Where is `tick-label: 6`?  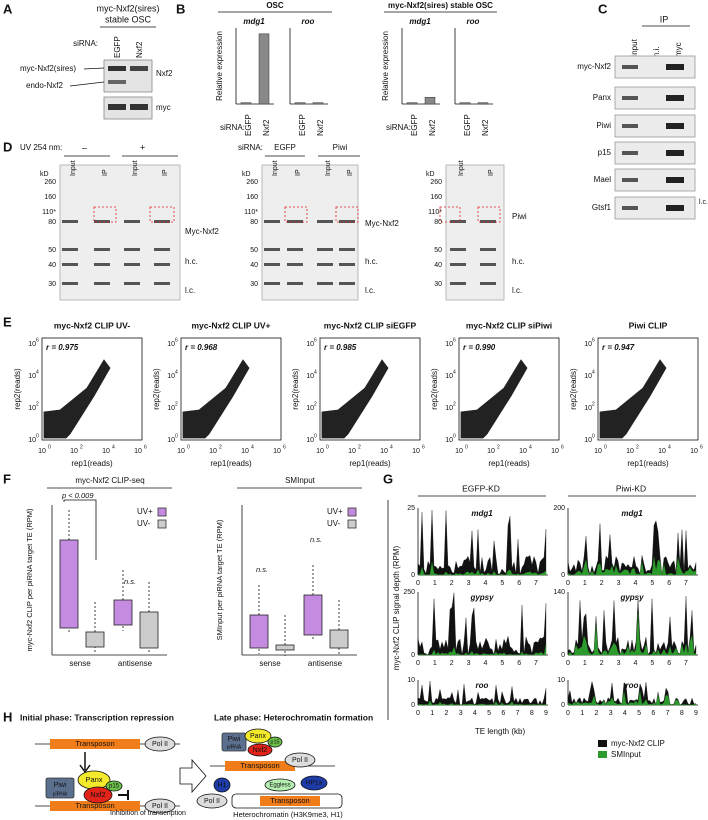
tick-label: 6 is located at coordinates (669, 663).